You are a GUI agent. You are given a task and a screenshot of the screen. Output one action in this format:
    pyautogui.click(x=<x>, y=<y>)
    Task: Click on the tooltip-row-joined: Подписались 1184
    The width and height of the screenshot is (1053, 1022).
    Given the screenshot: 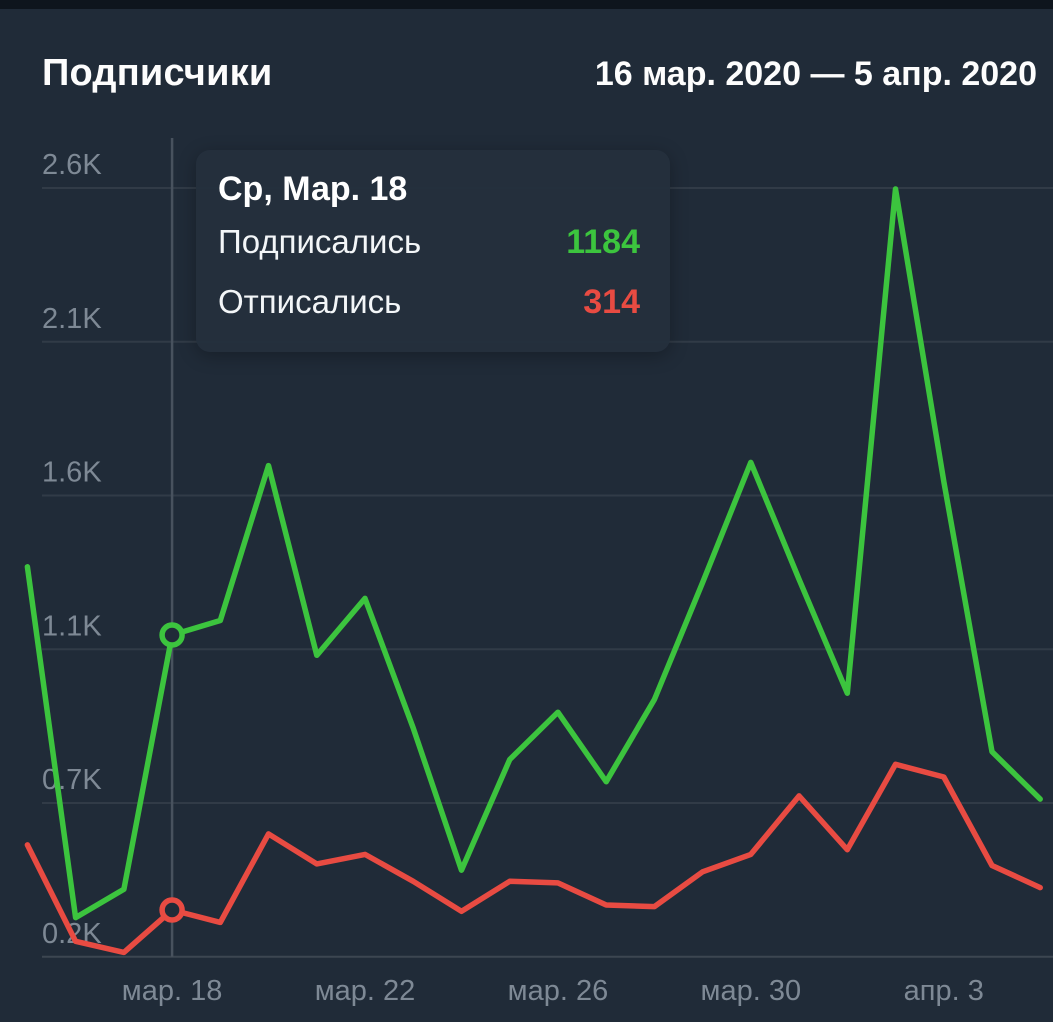 What is the action you would take?
    pyautogui.click(x=429, y=242)
    